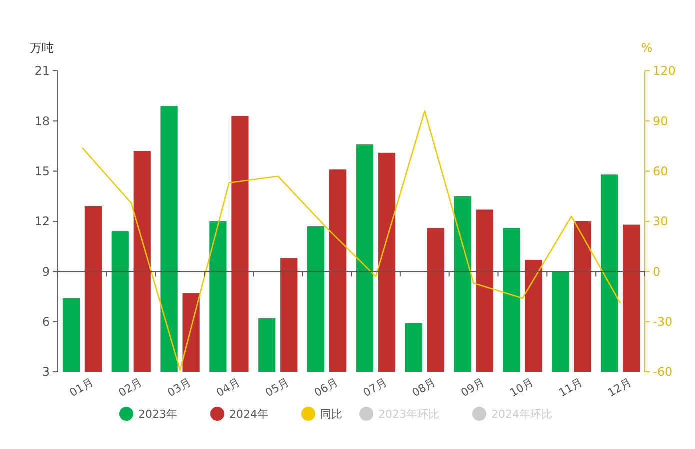 This screenshot has height=449, width=695. I want to click on y2-tick-label: 90, so click(660, 121).